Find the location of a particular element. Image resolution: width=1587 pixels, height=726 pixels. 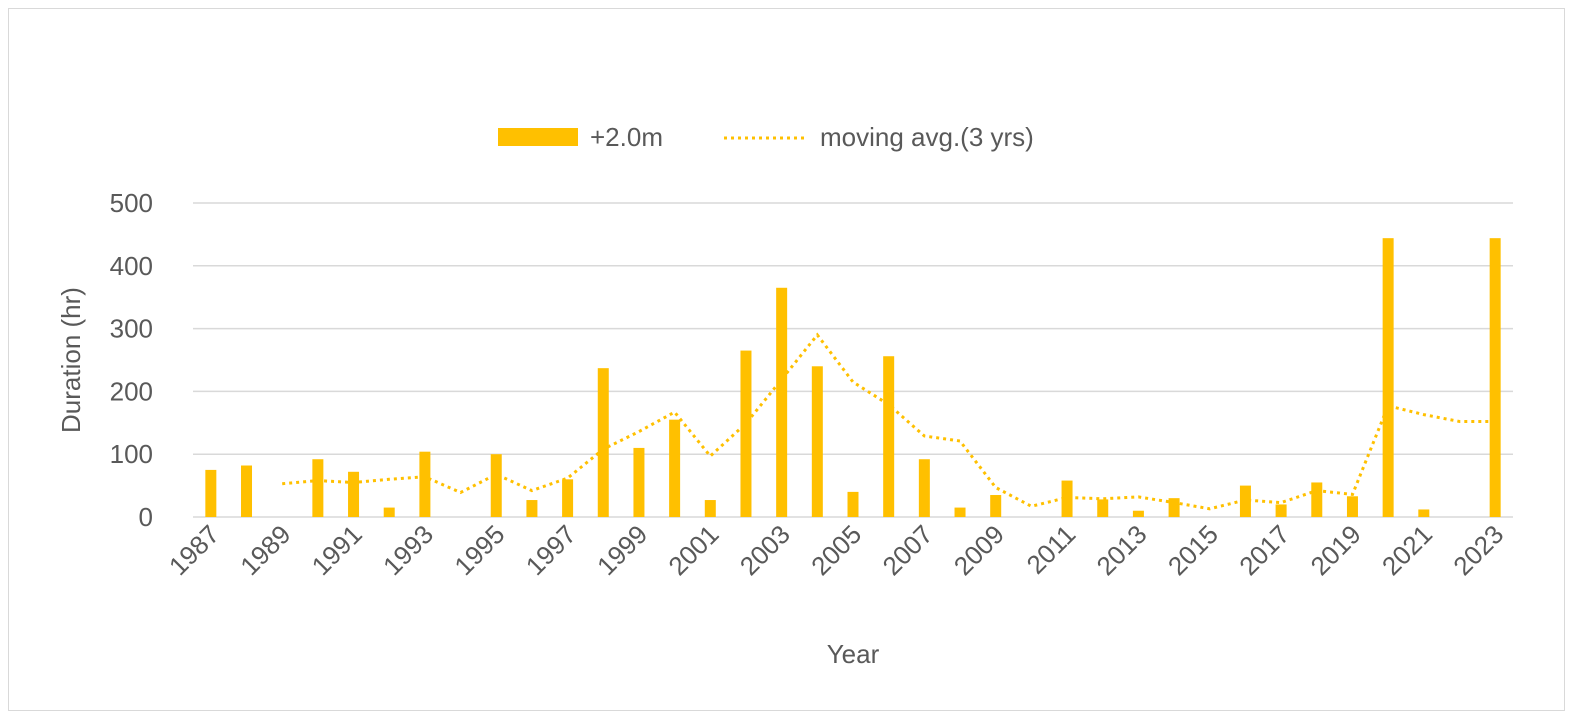

y-tick-label: 300 is located at coordinates (131, 329).